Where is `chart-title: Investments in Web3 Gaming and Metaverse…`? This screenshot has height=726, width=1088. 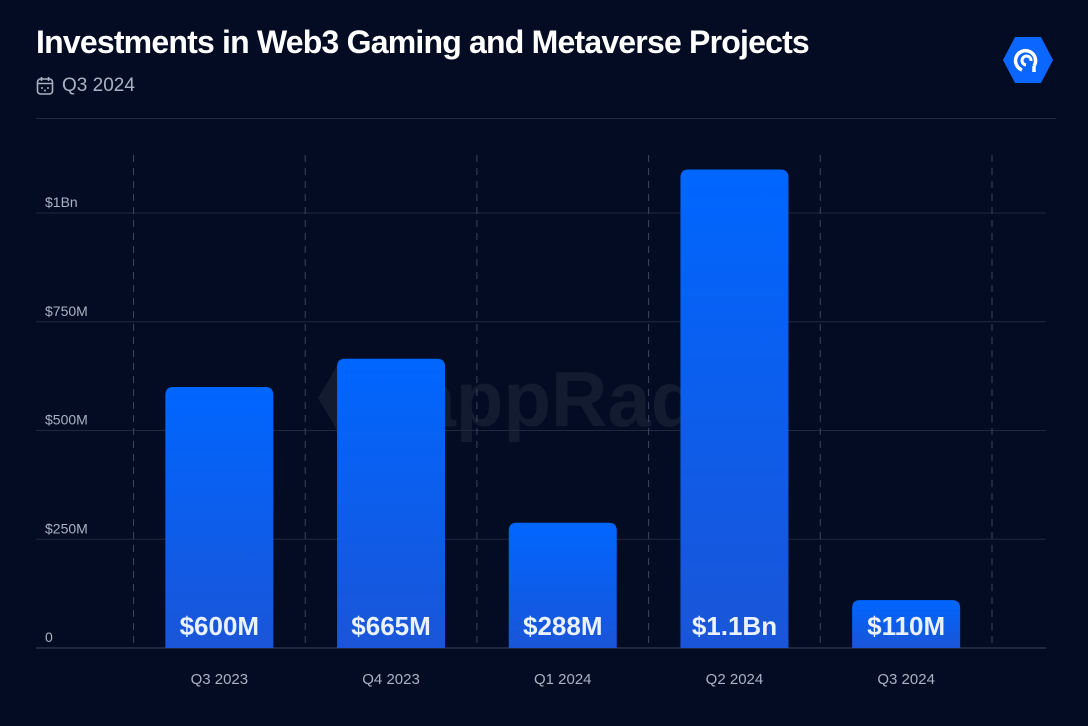
chart-title: Investments in Web3 Gaming and Metaverse… is located at coordinates (423, 42).